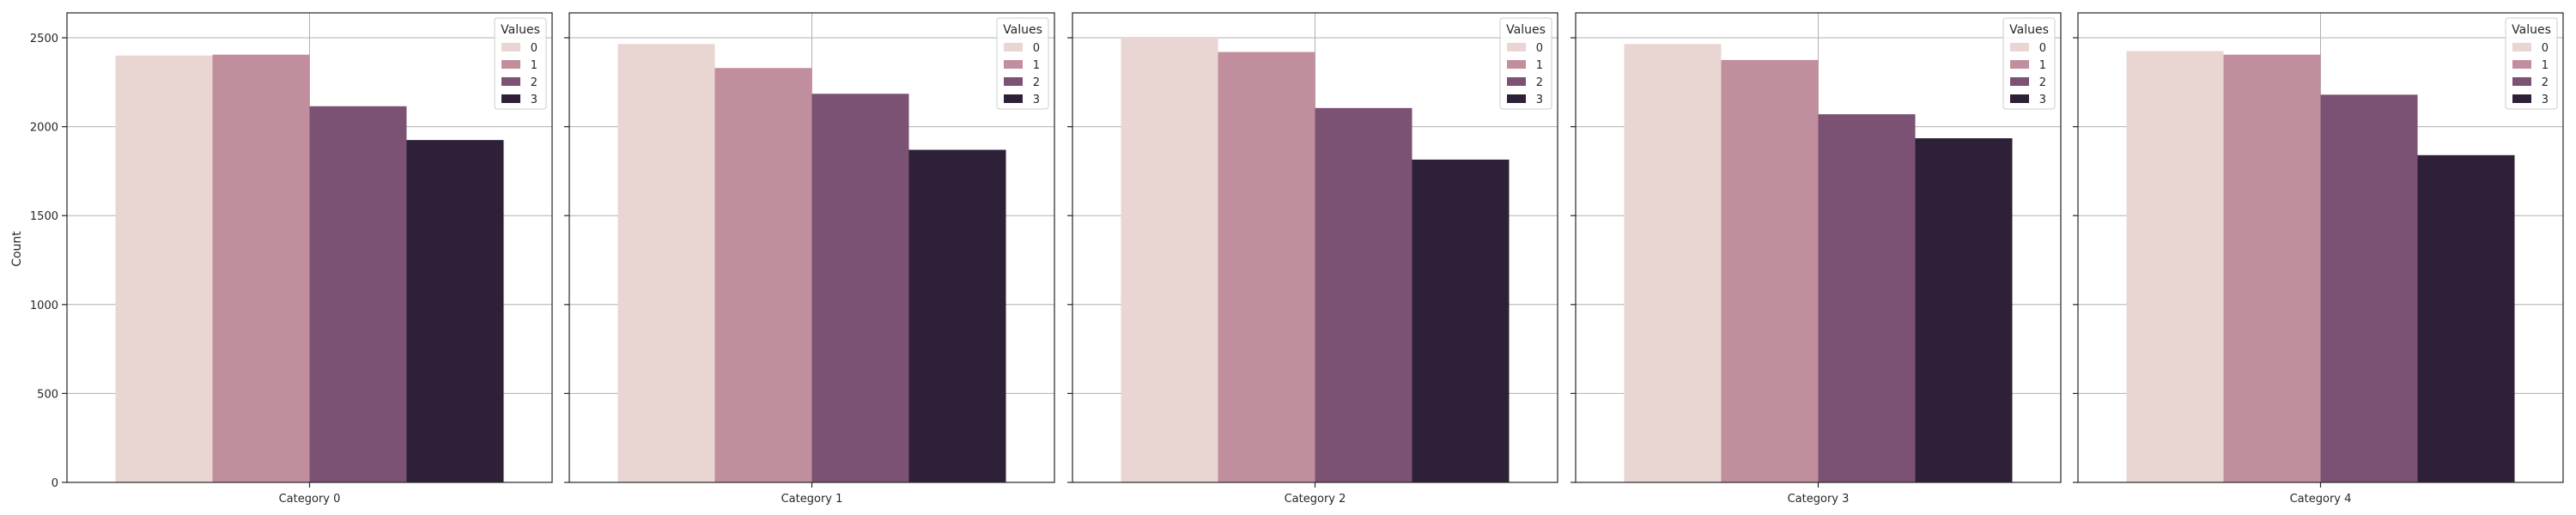 Image resolution: width=2576 pixels, height=515 pixels. What do you see at coordinates (48, 394) in the screenshot?
I see `y-tick-label-1: 500` at bounding box center [48, 394].